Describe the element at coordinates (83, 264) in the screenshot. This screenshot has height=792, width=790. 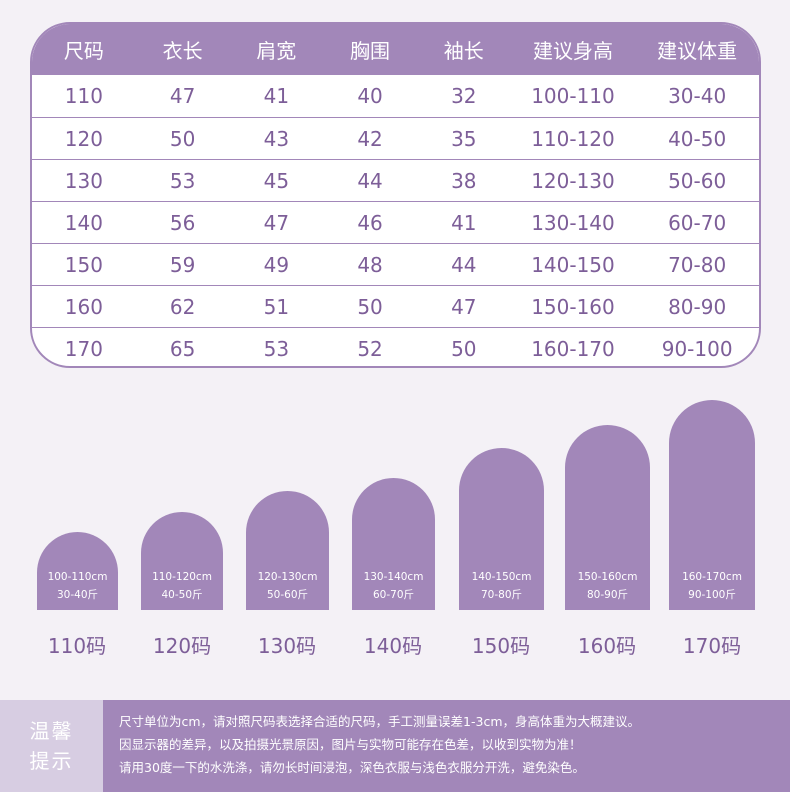
I see `table-cell: 150` at that location.